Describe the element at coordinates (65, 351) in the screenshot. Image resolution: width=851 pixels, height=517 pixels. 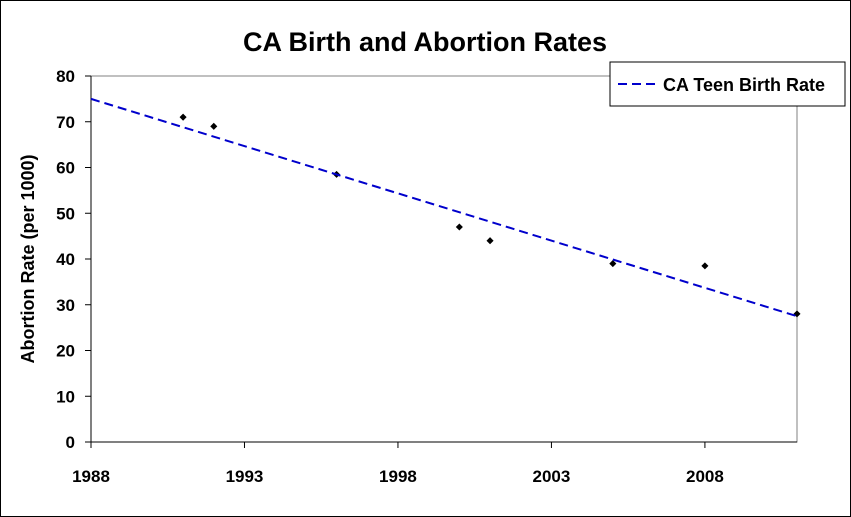
I see `y-tick-label: 20` at that location.